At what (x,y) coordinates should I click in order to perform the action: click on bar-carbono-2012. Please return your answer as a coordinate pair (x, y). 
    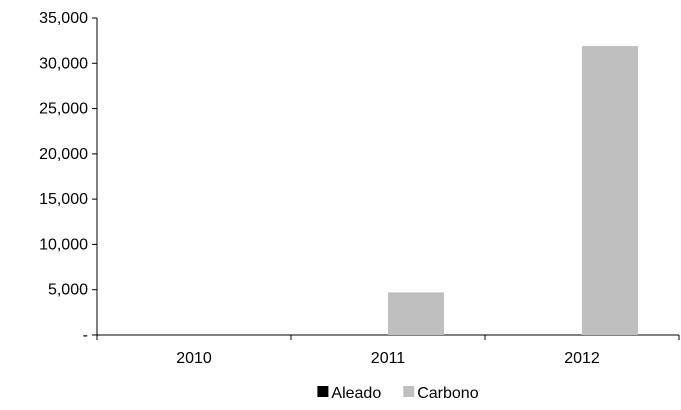
    Looking at the image, I should click on (610, 190).